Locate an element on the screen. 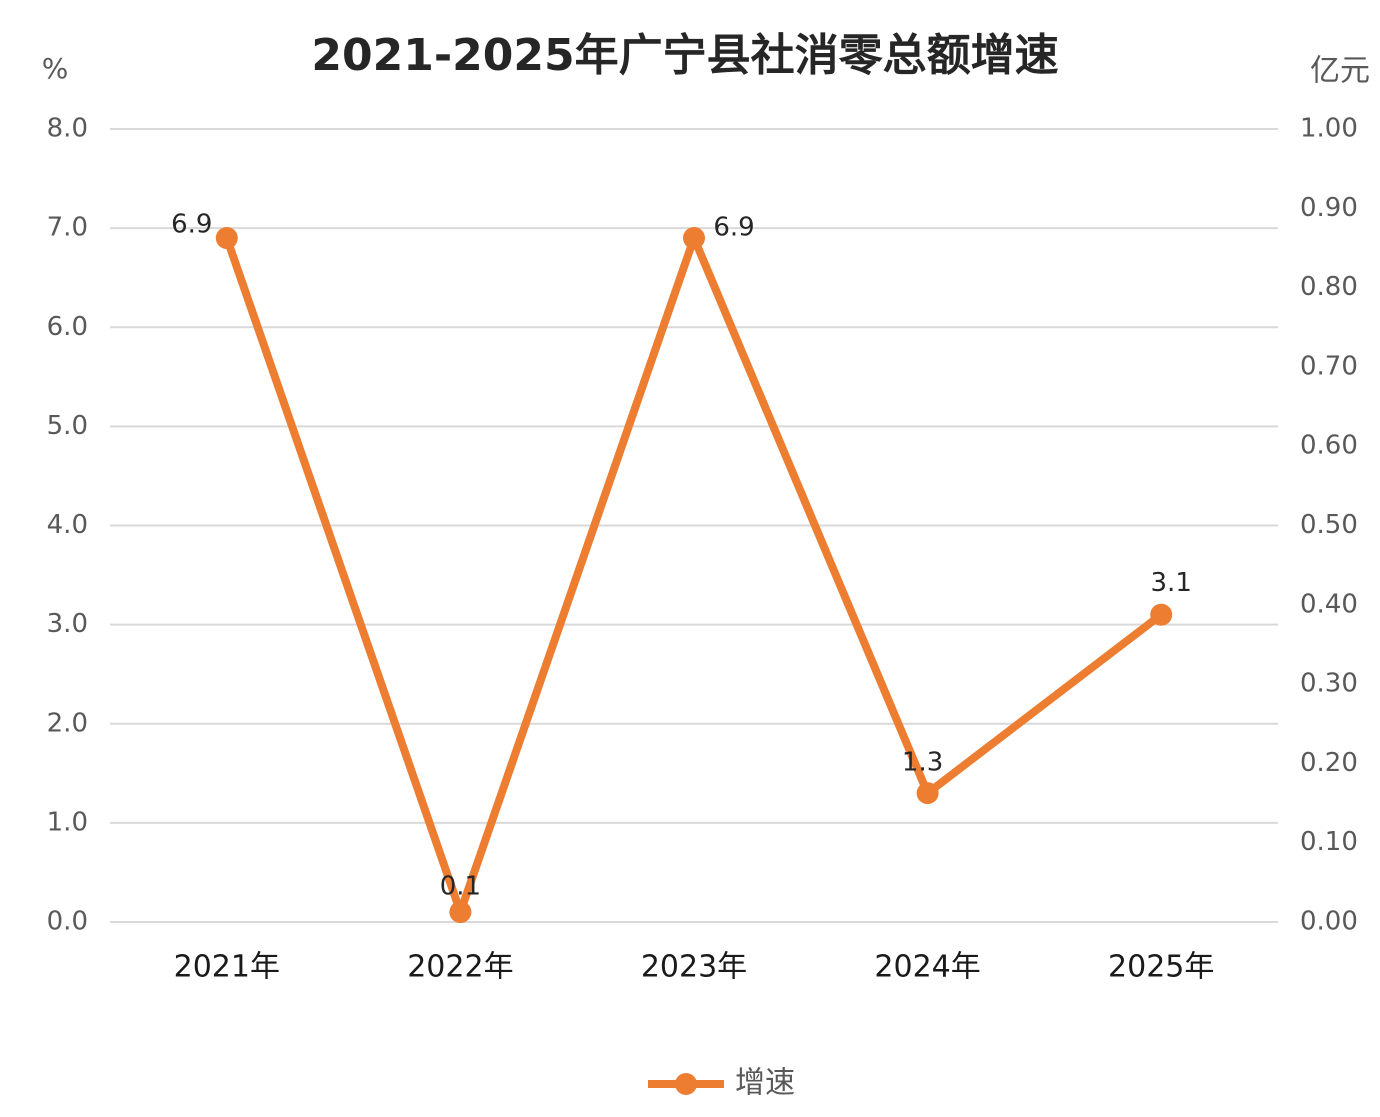  y2-tick-label: 0.40 is located at coordinates (1329, 604).